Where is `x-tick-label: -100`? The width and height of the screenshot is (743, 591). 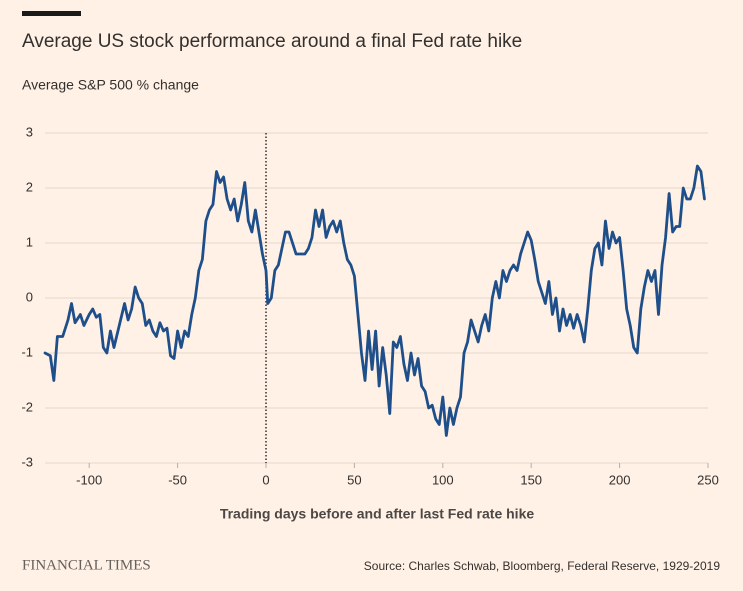 x-tick-label: -100 is located at coordinates (89, 479).